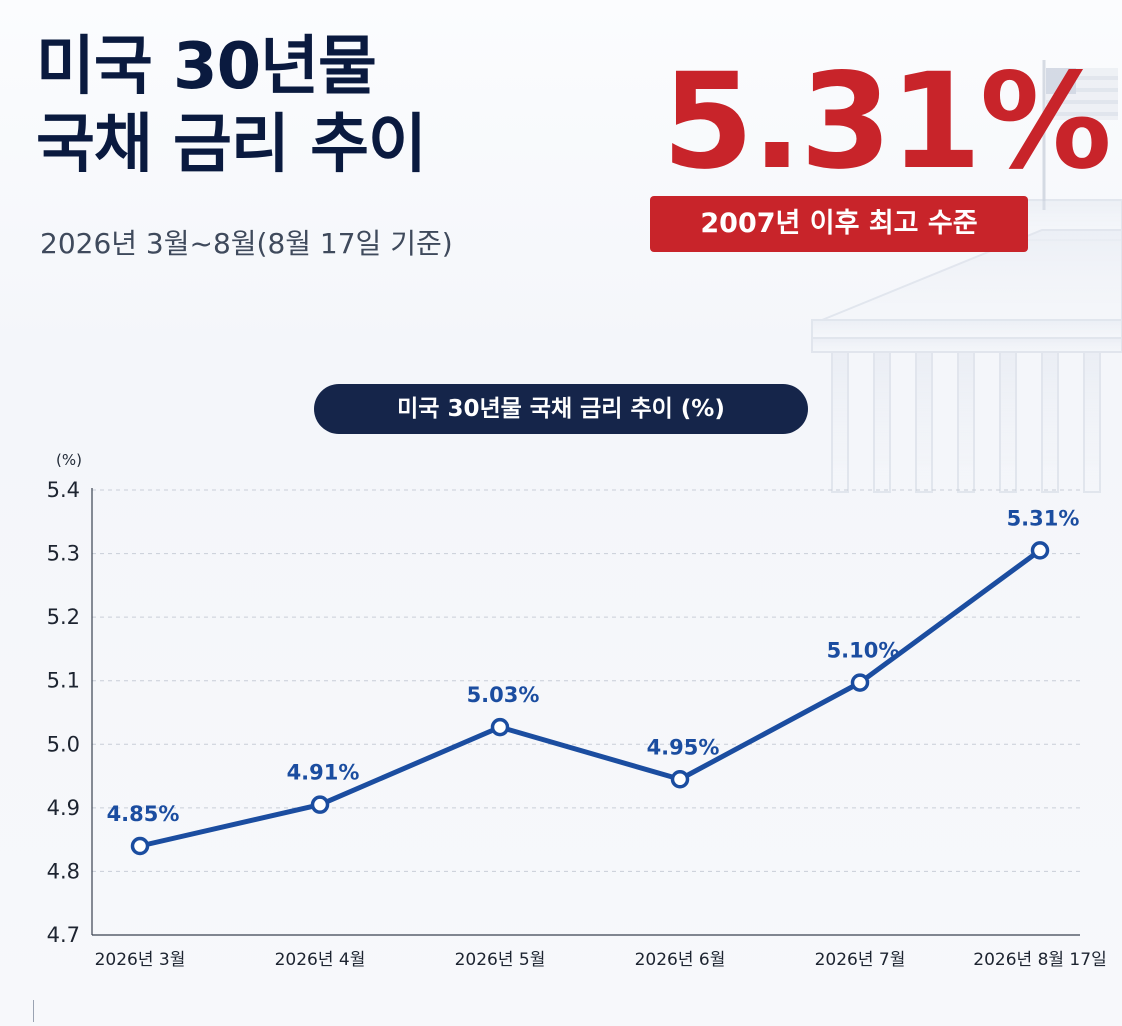 The height and width of the screenshot is (1026, 1122). Describe the element at coordinates (503, 695) in the screenshot. I see `data-label: 5.03%` at that location.